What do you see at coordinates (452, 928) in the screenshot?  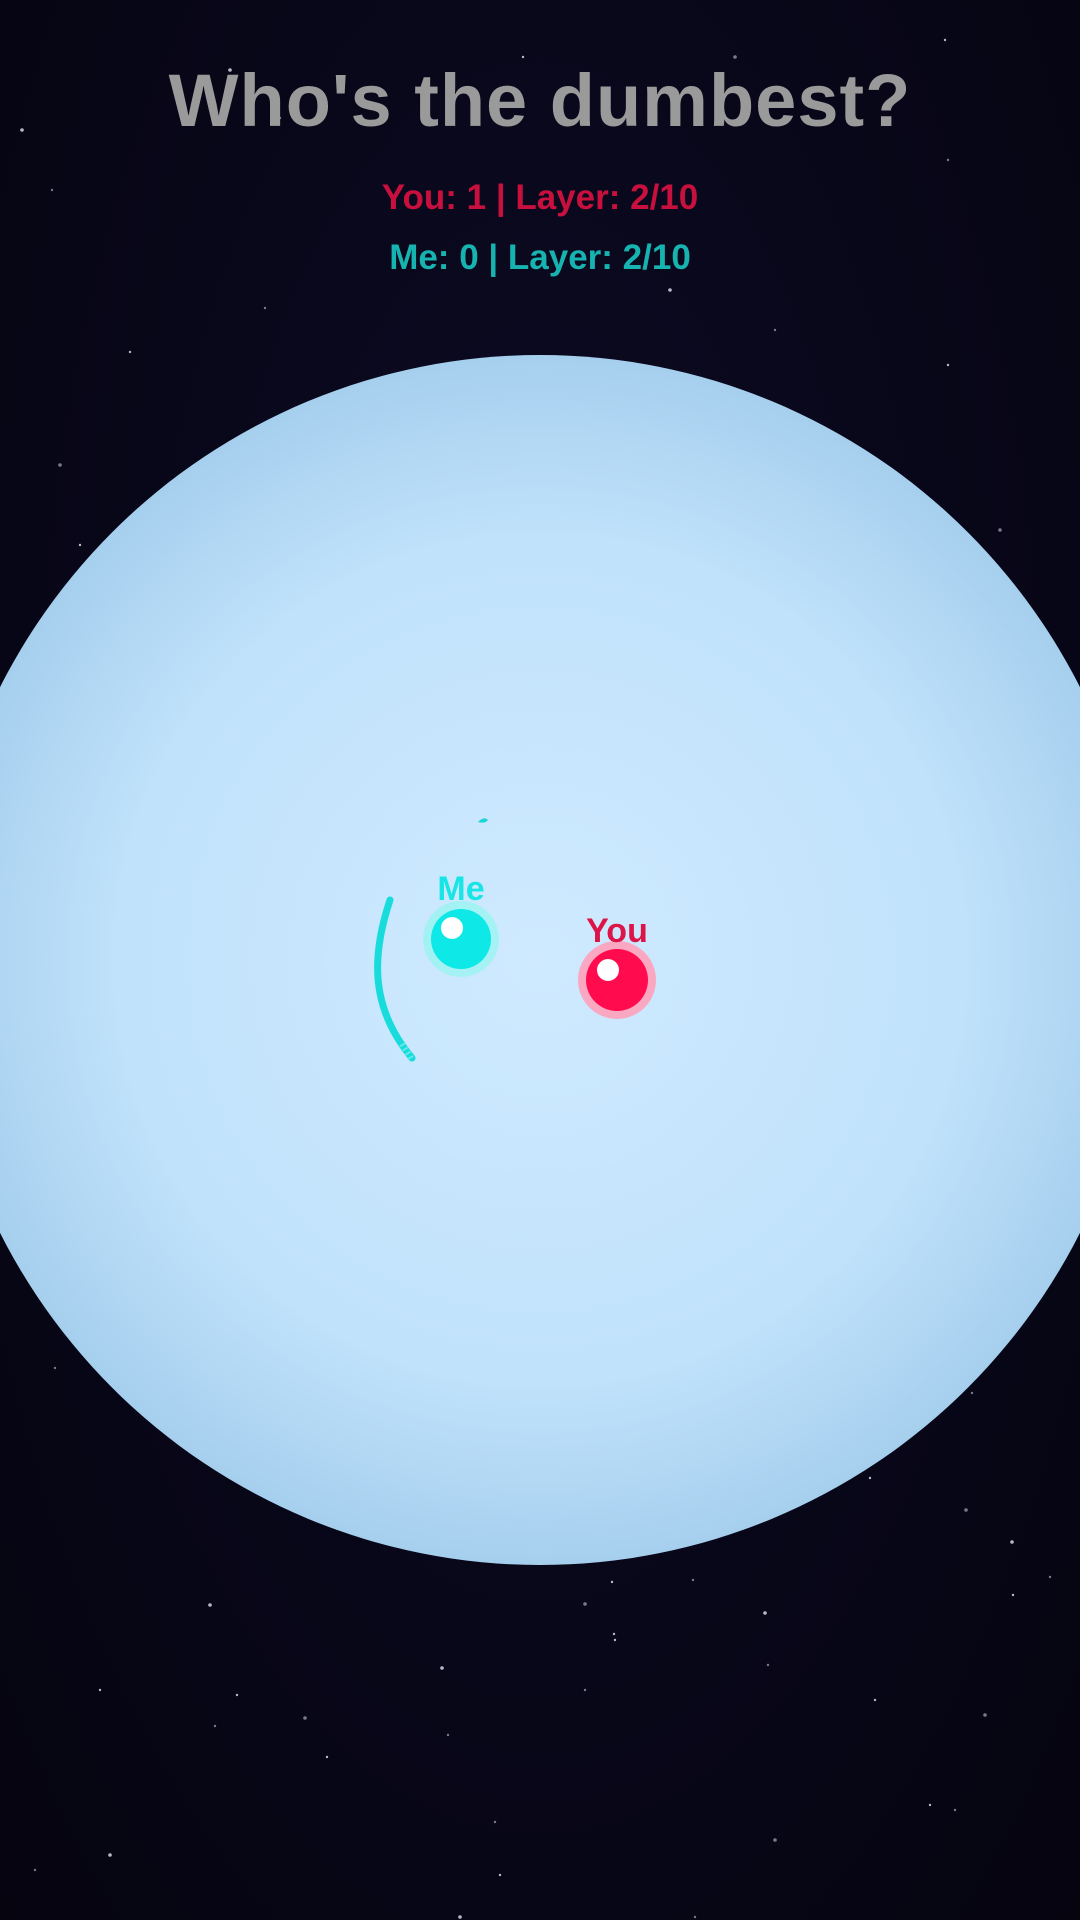 I see `player-me-highlight` at bounding box center [452, 928].